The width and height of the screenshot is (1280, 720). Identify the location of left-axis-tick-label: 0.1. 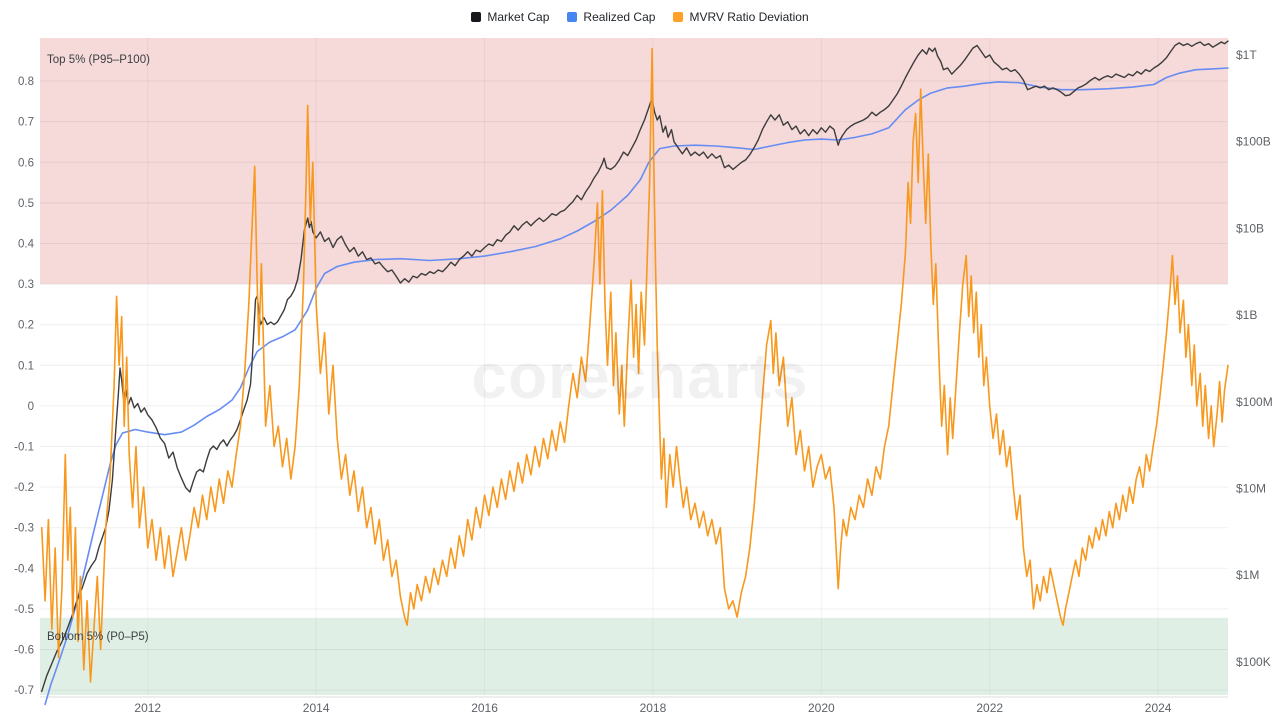
(26, 366).